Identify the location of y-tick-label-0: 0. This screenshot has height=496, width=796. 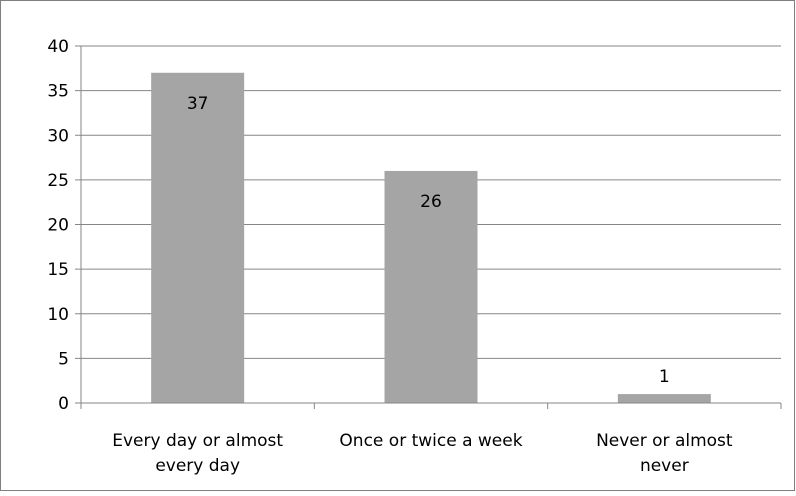
(63, 404).